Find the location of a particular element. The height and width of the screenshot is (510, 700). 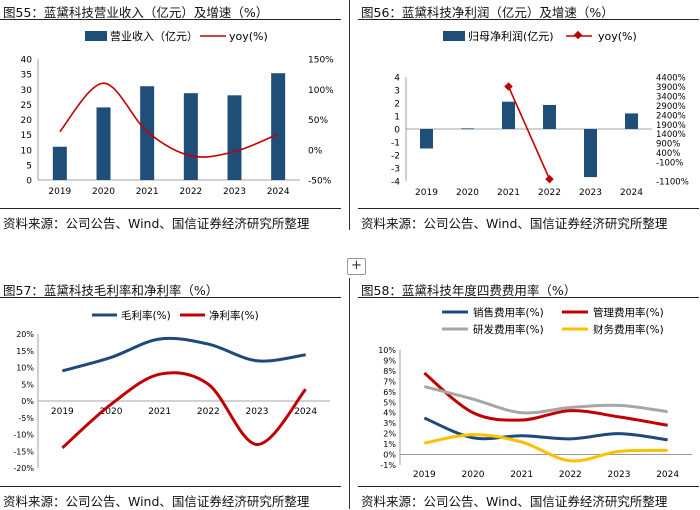

series-line-rnd is located at coordinates (545, 400).